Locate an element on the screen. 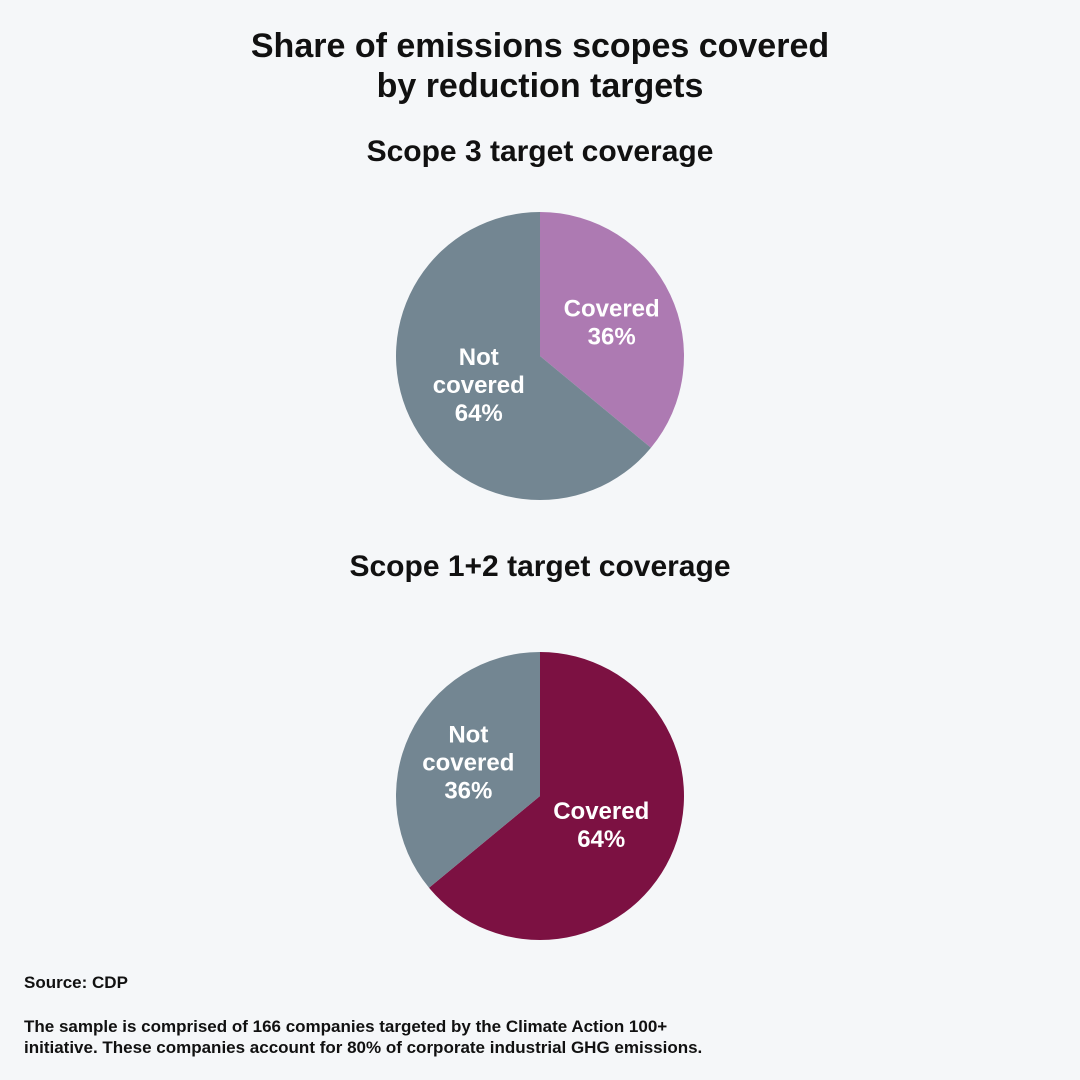  scope12-slice-label-not-covered: Not covered 36% is located at coordinates (468, 762).